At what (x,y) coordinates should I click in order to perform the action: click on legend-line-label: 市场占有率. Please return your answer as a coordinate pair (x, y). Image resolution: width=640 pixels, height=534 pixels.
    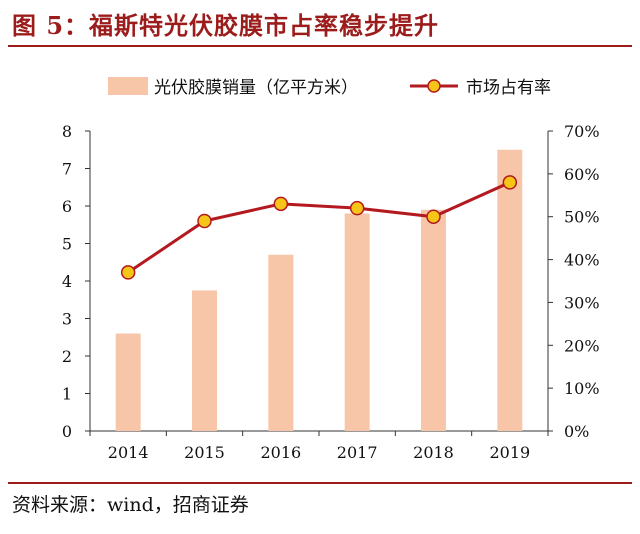
    Looking at the image, I should click on (508, 88).